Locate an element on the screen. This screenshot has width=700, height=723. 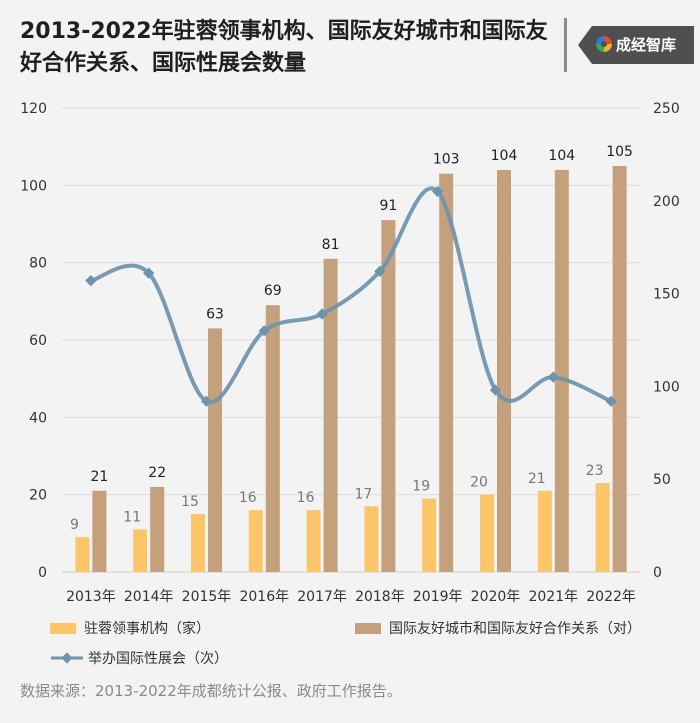
y-left-tick-label: 100 is located at coordinates (33, 186).